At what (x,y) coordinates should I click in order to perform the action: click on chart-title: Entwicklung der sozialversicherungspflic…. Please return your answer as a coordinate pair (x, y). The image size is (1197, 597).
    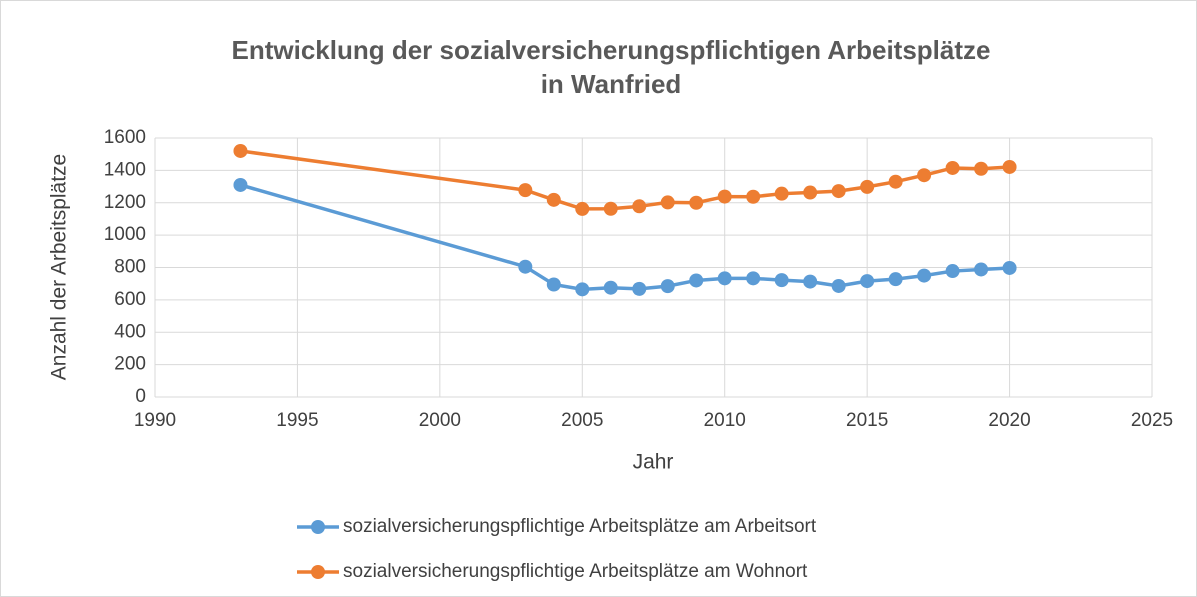
    Looking at the image, I should click on (611, 50).